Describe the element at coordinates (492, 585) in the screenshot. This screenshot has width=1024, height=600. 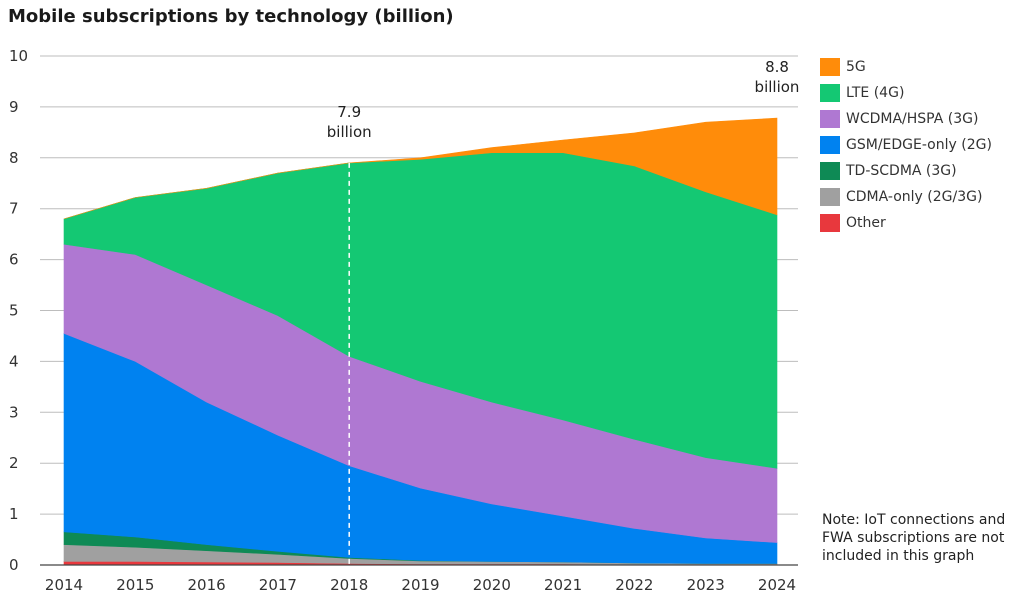
I see `x-tick-label: 2020` at that location.